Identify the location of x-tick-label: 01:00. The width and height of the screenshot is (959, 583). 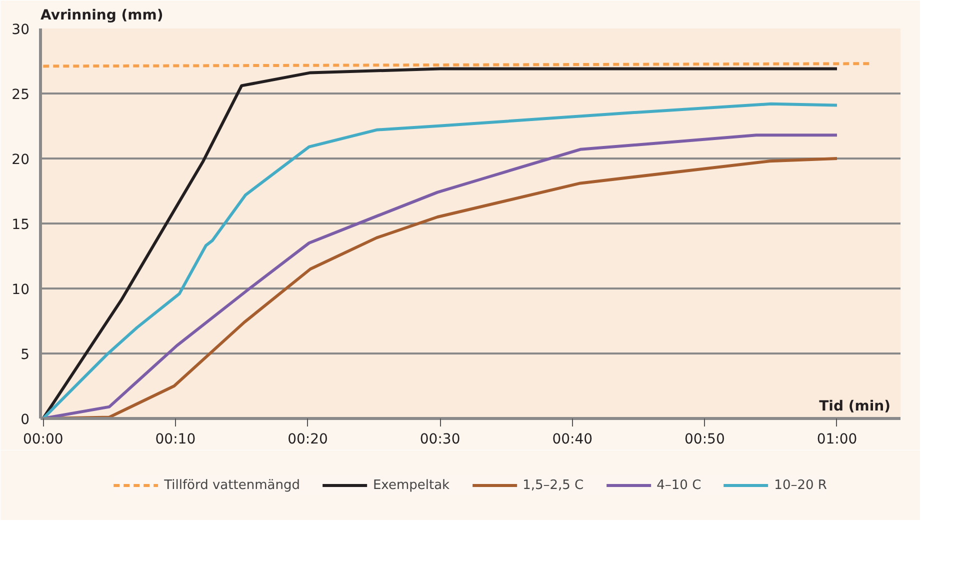
(837, 440).